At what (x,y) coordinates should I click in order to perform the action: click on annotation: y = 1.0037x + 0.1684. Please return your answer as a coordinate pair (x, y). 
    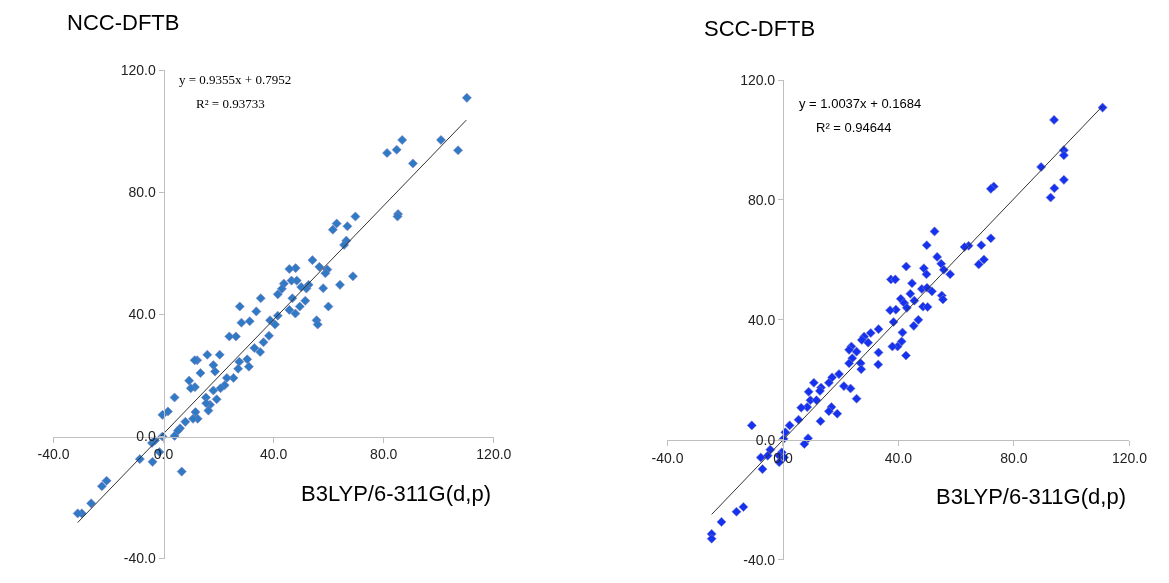
    Looking at the image, I should click on (860, 103).